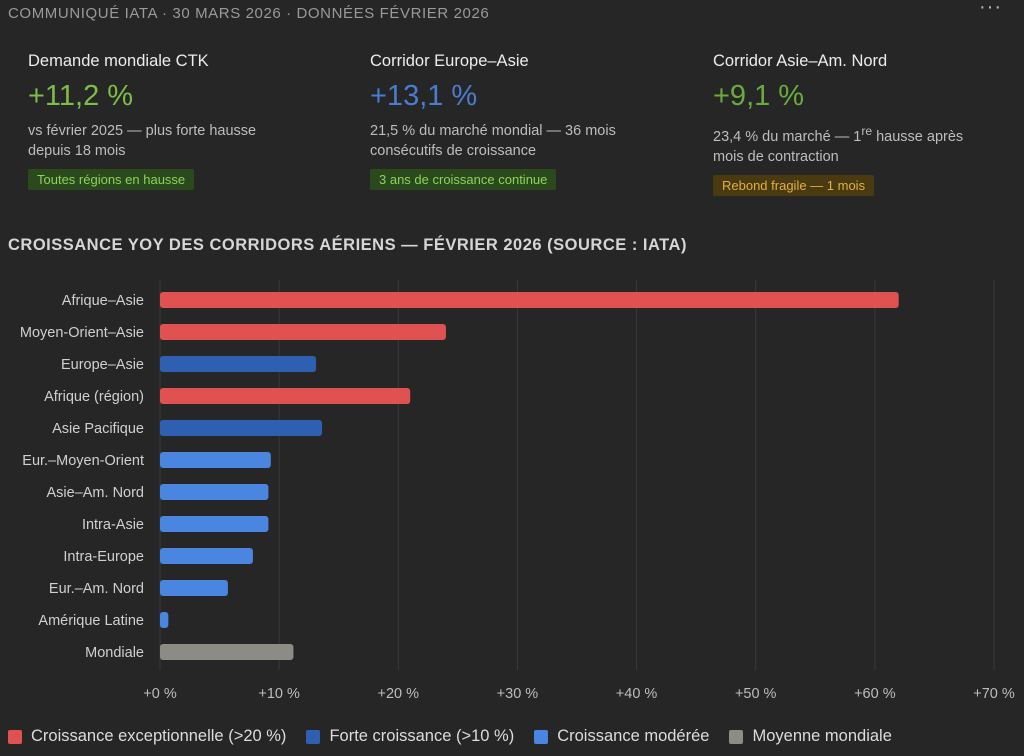  I want to click on category-label: Eur.–Am. Nord, so click(96, 589).